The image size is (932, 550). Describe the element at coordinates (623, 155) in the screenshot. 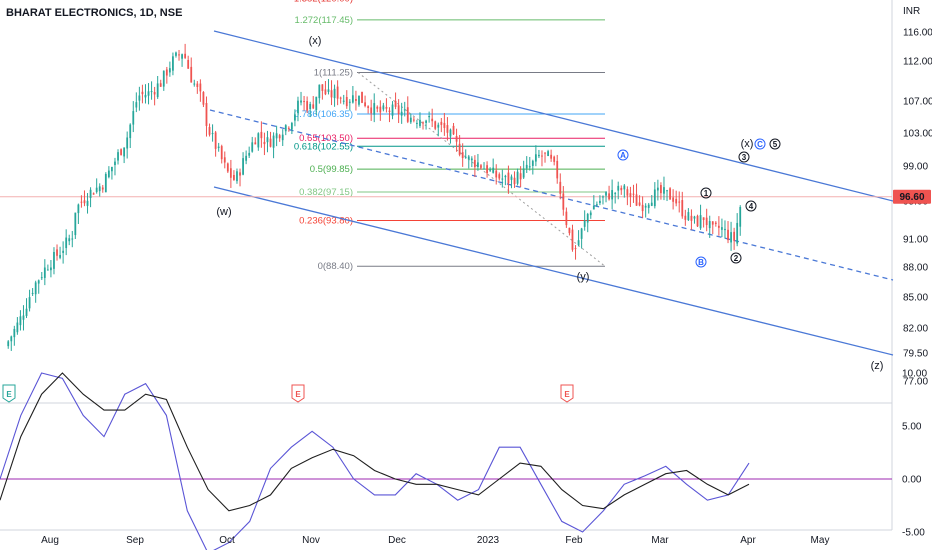

I see `circled-wave-label: A` at that location.